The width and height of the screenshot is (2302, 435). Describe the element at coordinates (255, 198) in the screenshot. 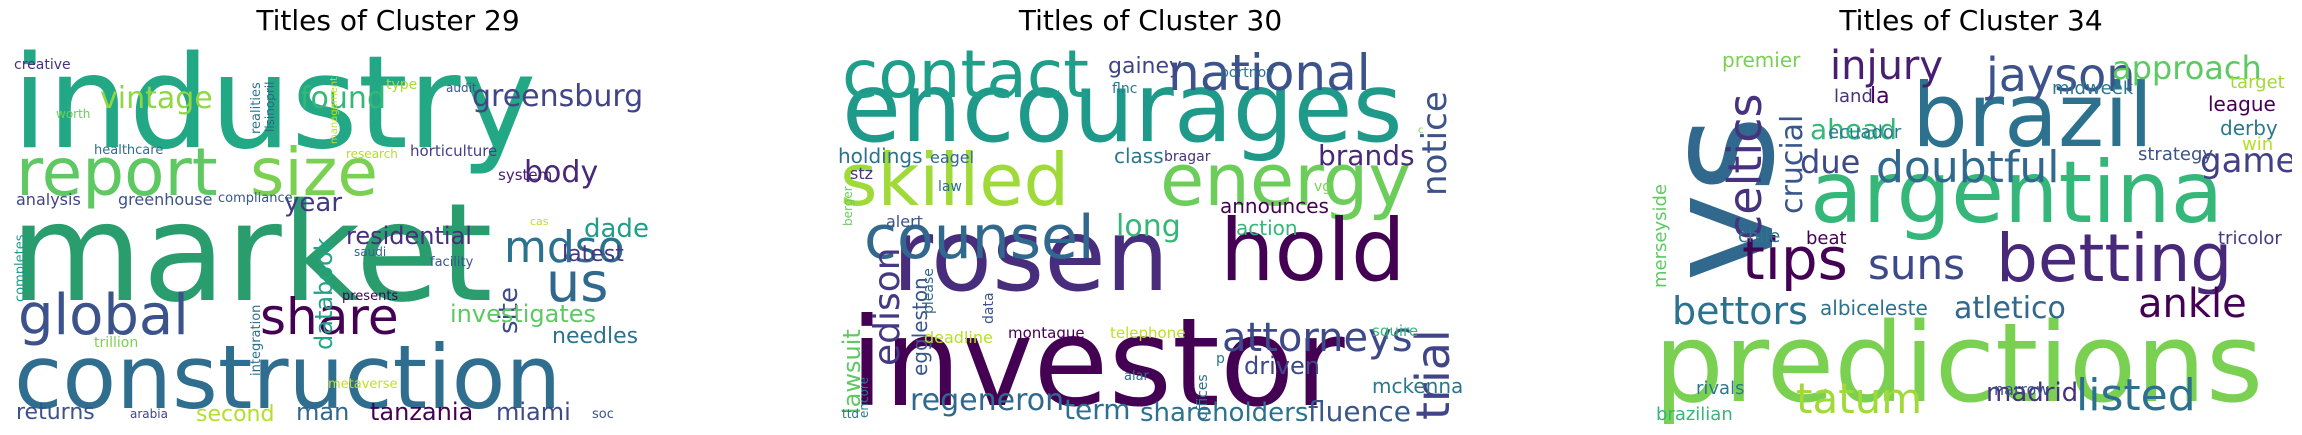

I see `word: compliance` at that location.